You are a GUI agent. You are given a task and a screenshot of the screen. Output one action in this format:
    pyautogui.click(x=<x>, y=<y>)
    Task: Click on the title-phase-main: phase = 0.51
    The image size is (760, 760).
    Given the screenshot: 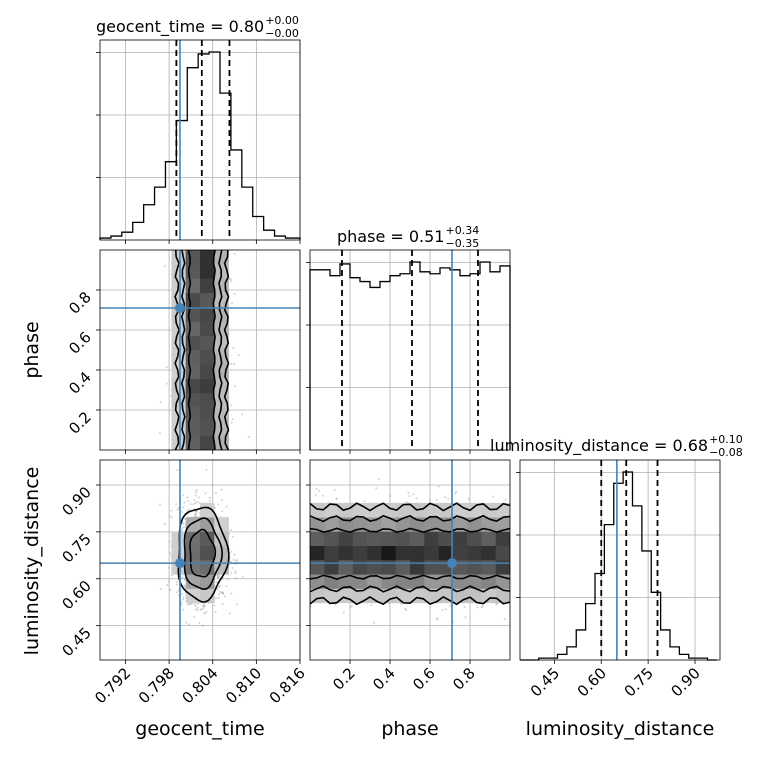 What is the action you would take?
    pyautogui.click(x=390, y=236)
    